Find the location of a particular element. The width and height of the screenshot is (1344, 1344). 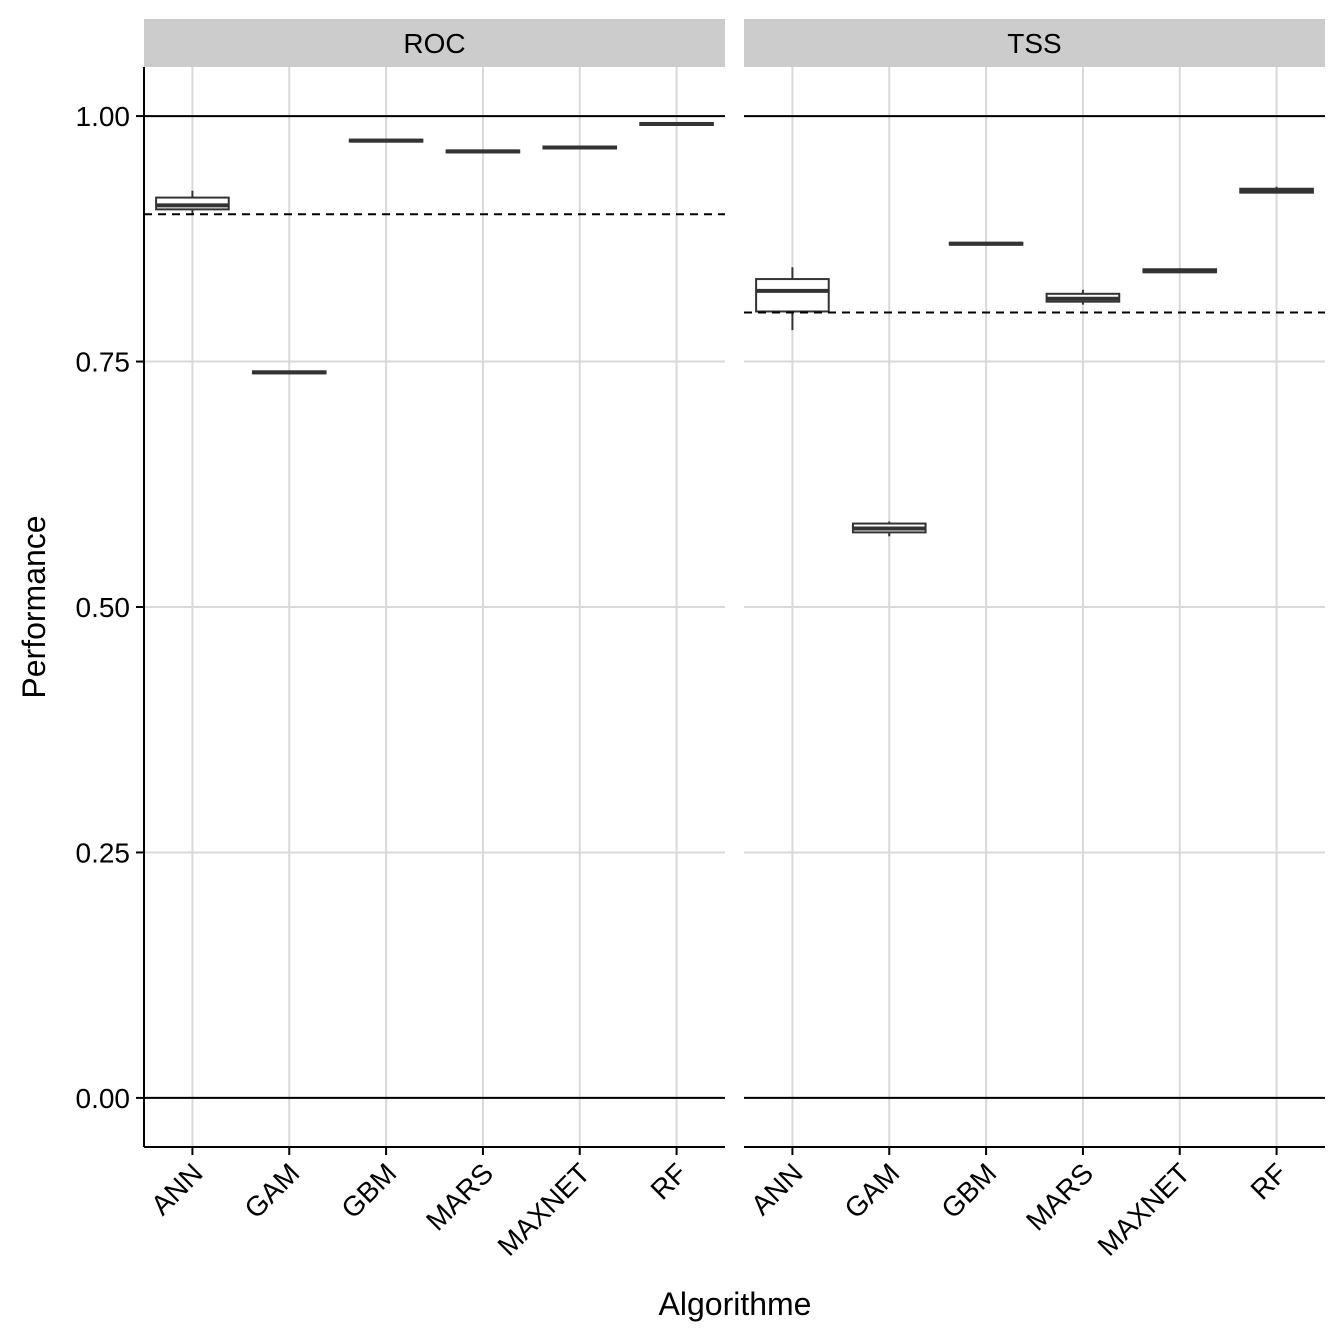

facet-strip-label: ROC is located at coordinates (434, 43).